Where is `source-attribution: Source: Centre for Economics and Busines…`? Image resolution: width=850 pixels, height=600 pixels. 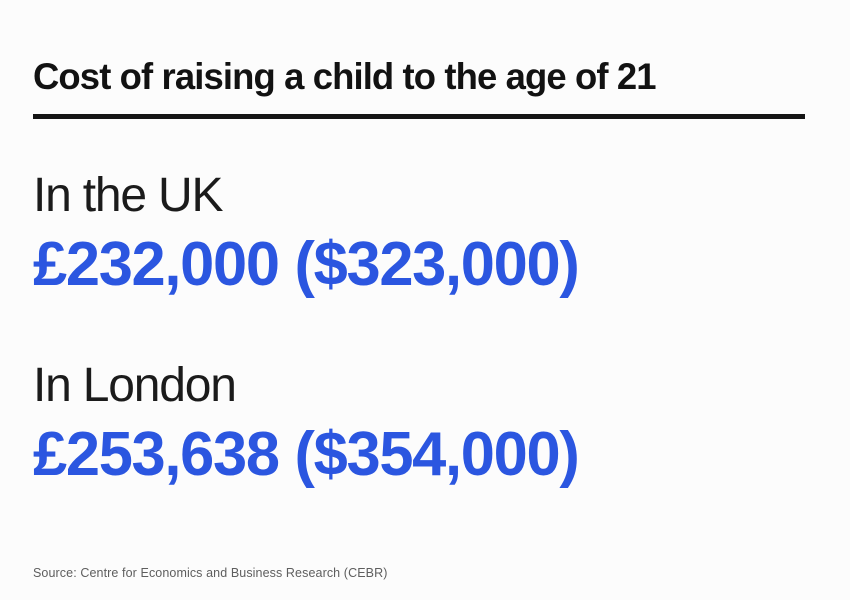
source-attribution: Source: Centre for Economics and Busines… is located at coordinates (210, 573).